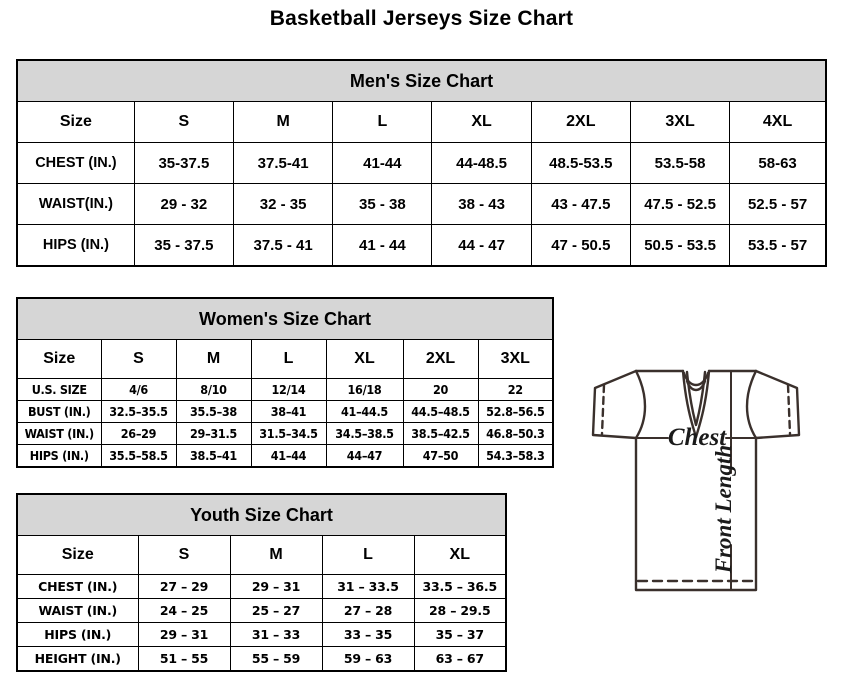 This screenshot has height=679, width=843. Describe the element at coordinates (440, 456) in the screenshot. I see `womens-hips-2xl: 47–50` at that location.